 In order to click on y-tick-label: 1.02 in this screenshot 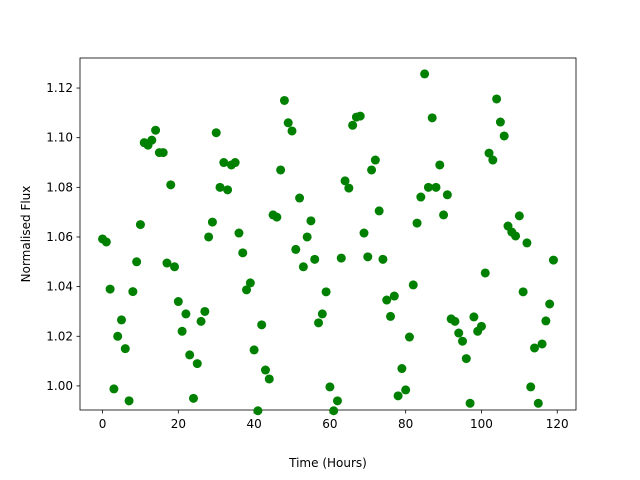, I will do `click(59, 336)`.